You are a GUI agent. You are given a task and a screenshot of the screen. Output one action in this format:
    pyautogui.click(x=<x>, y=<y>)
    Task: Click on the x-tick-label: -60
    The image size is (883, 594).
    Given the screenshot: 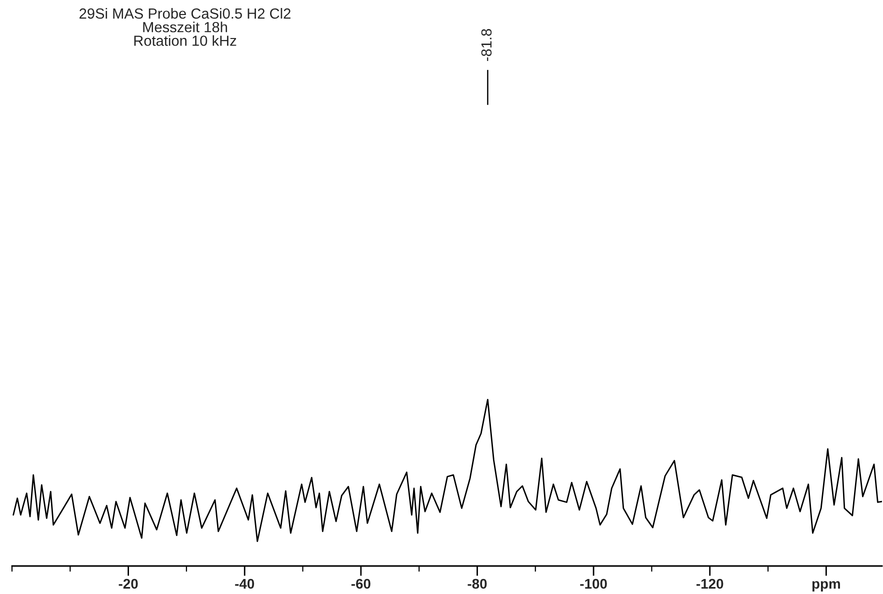 What is the action you would take?
    pyautogui.click(x=360, y=583)
    